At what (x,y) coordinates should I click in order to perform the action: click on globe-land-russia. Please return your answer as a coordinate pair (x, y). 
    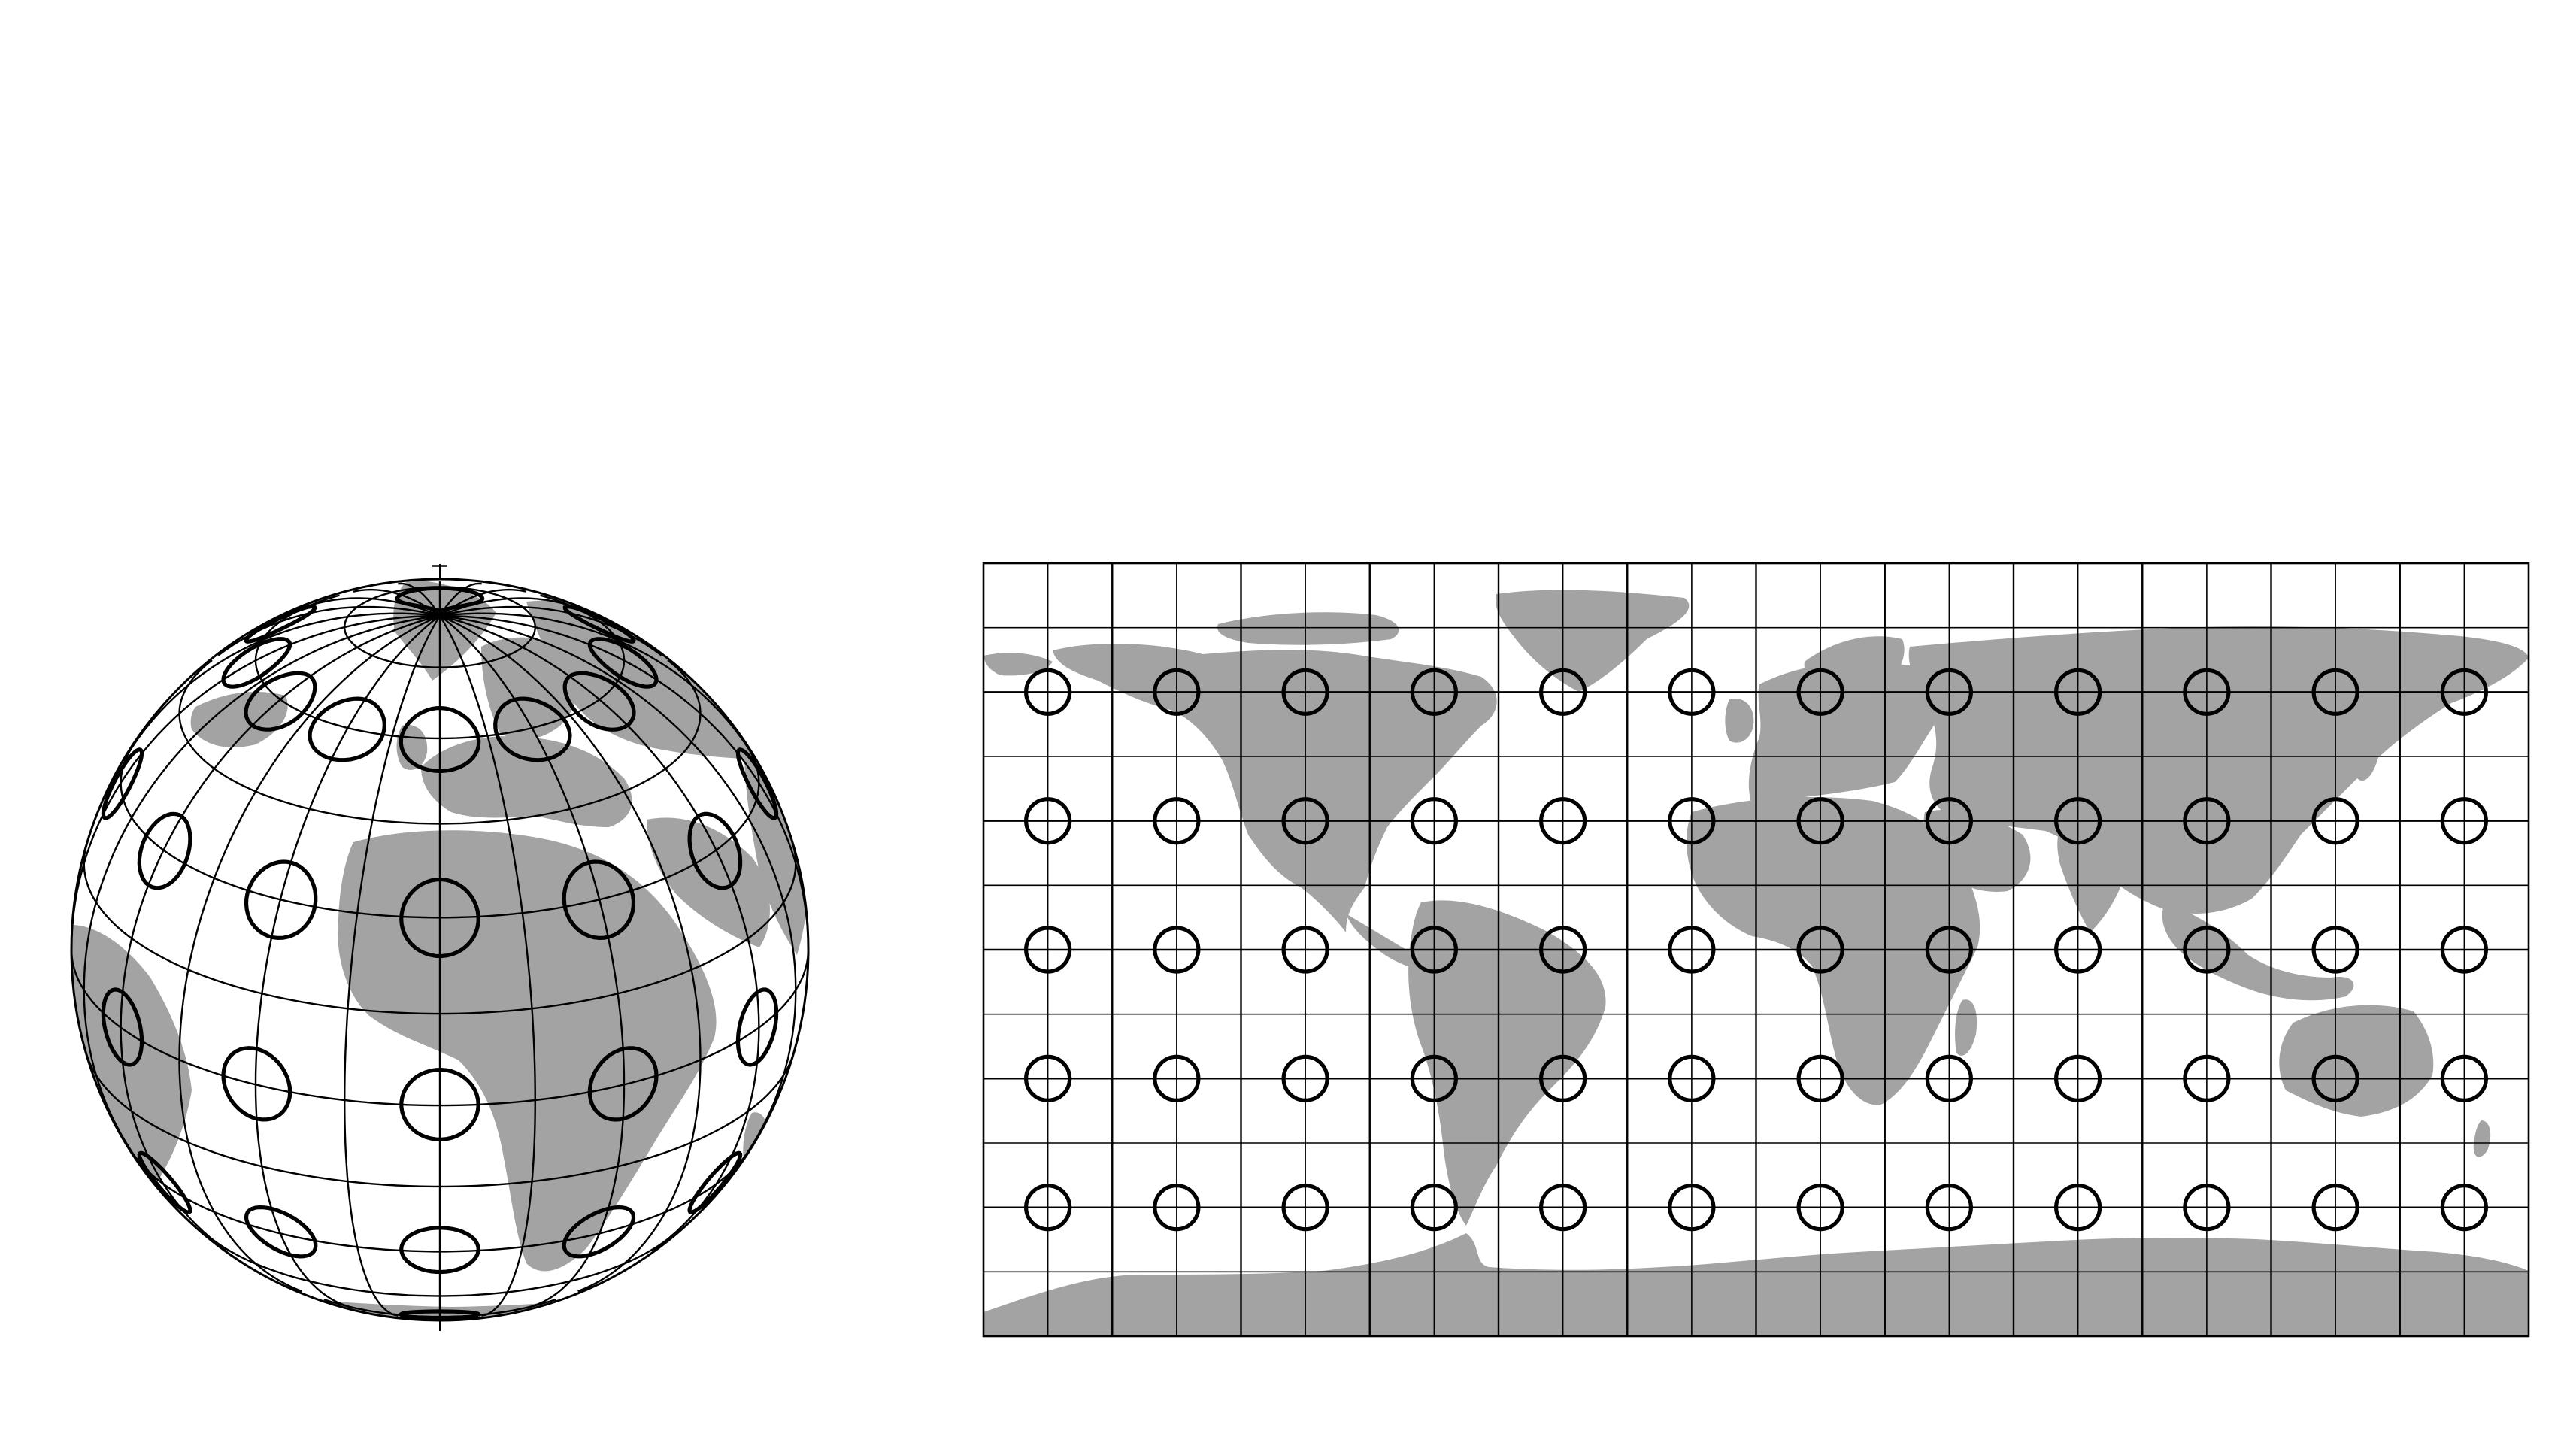
    Looking at the image, I should click on (650, 679).